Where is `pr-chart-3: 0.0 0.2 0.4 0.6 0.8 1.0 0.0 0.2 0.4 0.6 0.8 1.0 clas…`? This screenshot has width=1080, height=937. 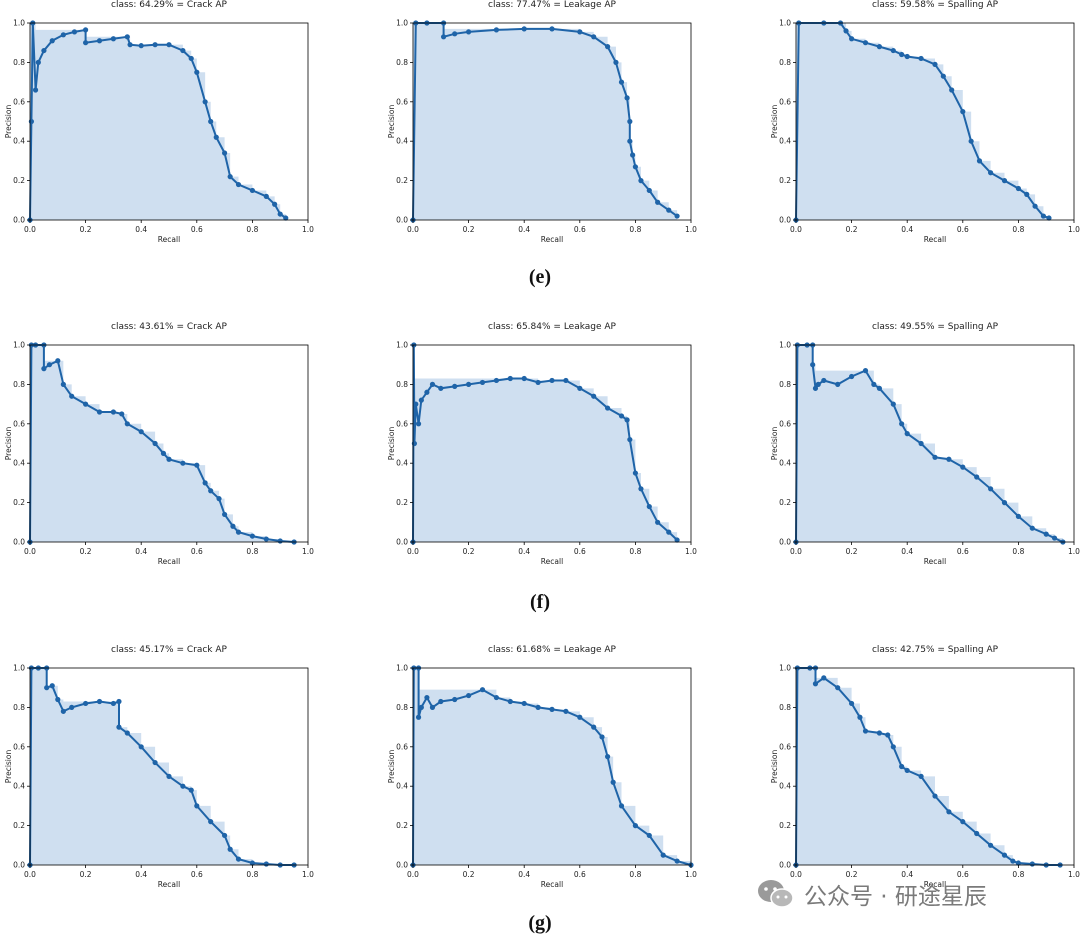
pr-chart-3: 0.0 0.2 0.4 0.6 0.8 1.0 0.0 0.2 0.4 0.6 0.8 1.0 clas… is located at coordinates (925, 122).